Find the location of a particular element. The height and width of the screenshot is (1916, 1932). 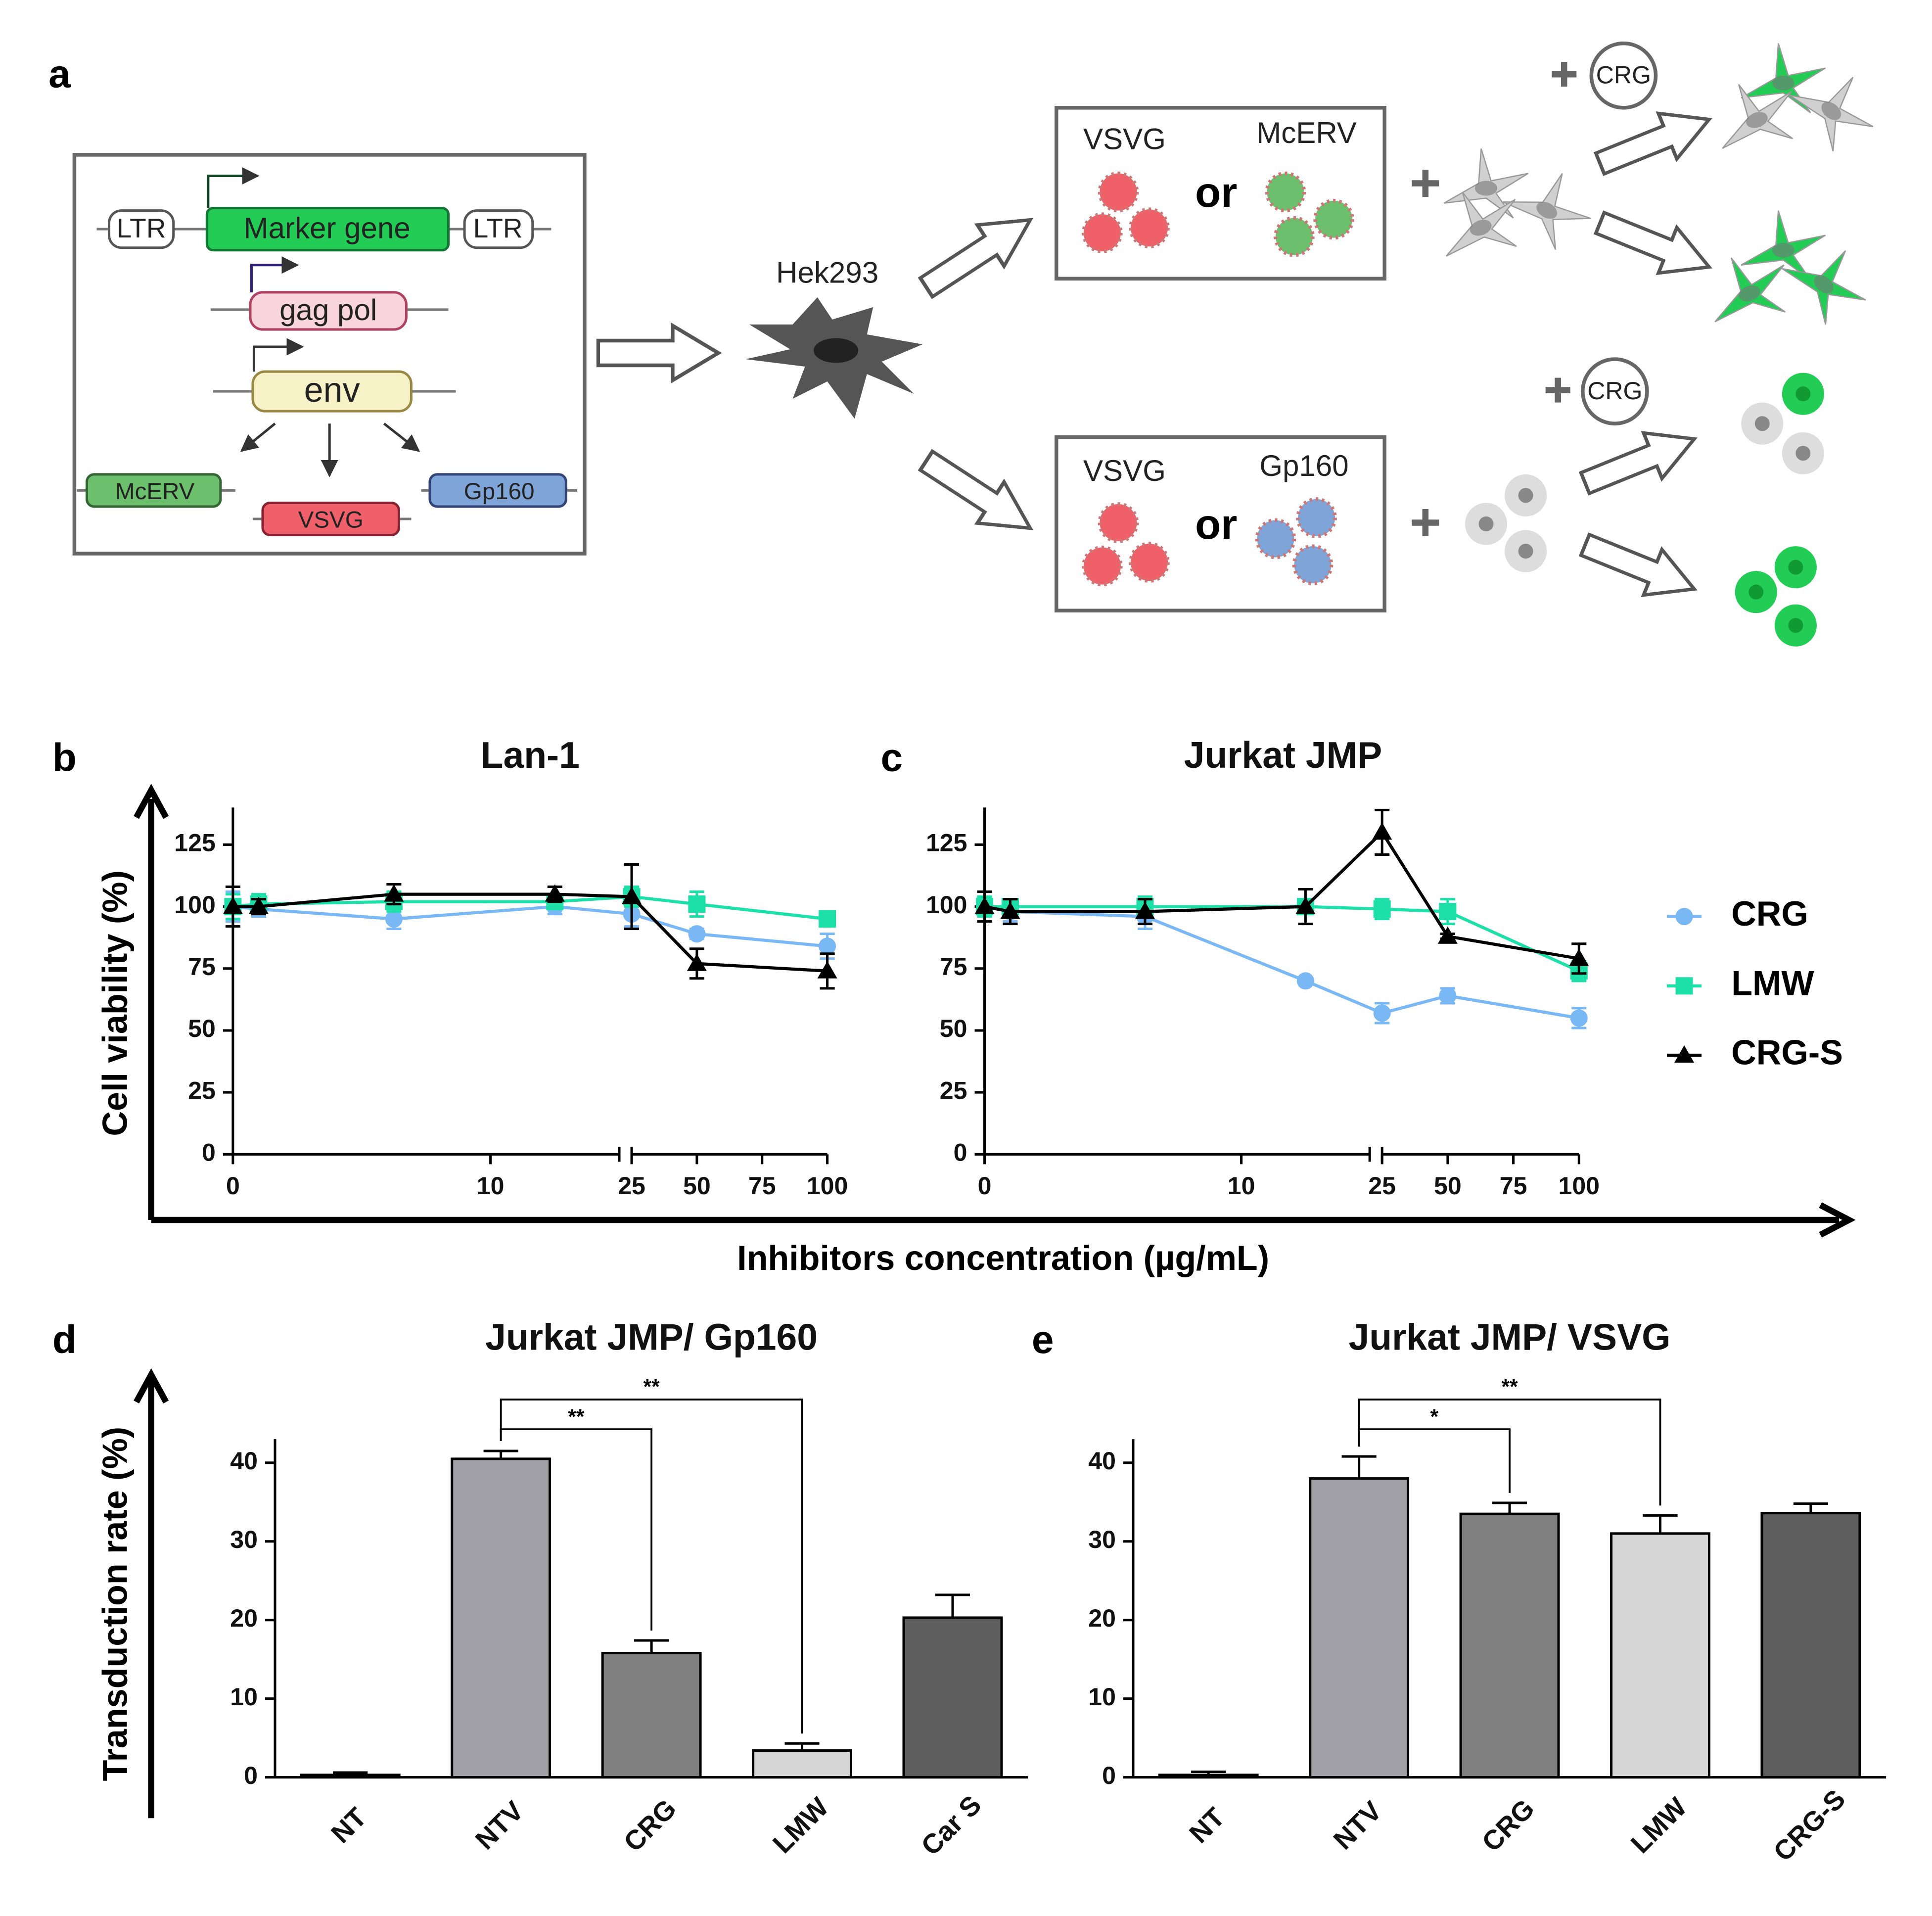

y-tick-label: 100 is located at coordinates (195, 905).